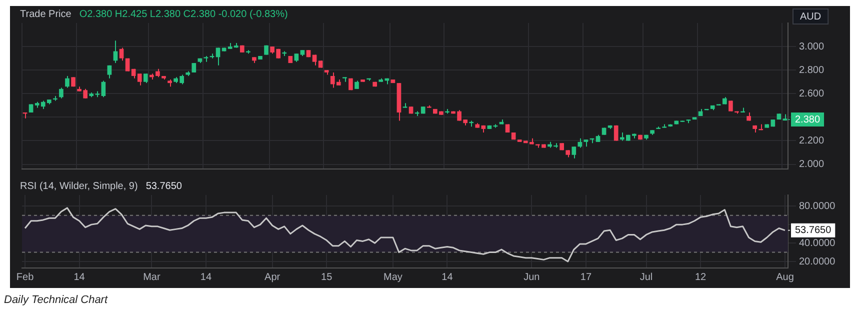 This screenshot has height=320, width=860. I want to click on y-tick-label: 2.600, so click(811, 94).